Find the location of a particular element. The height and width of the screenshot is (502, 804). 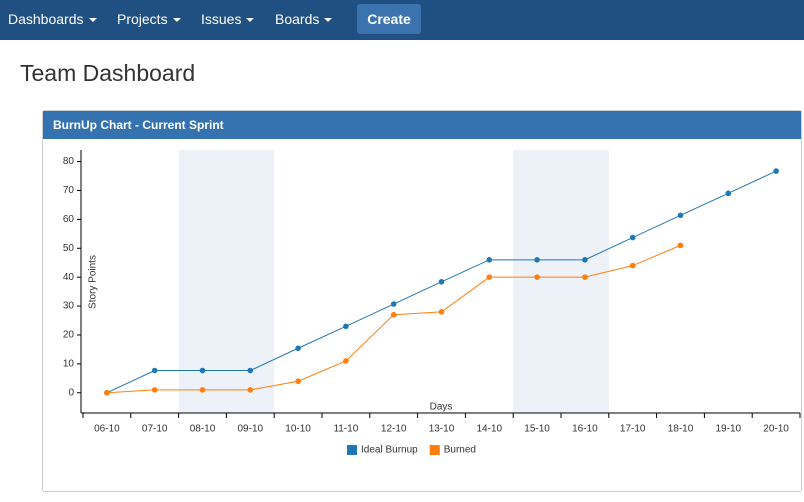

x-tick-label: 17-10 is located at coordinates (633, 429).